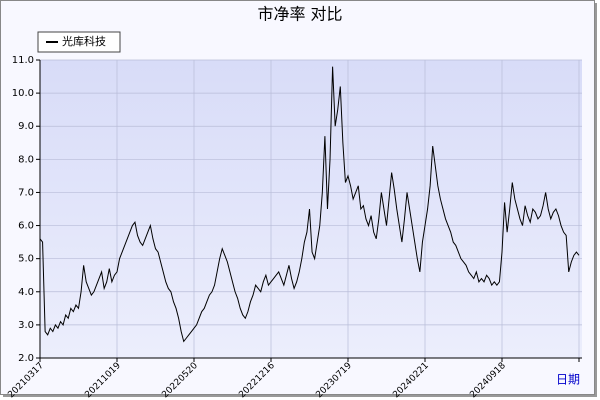  What do you see at coordinates (26, 292) in the screenshot?
I see `y-tick-label: 4.0` at bounding box center [26, 292].